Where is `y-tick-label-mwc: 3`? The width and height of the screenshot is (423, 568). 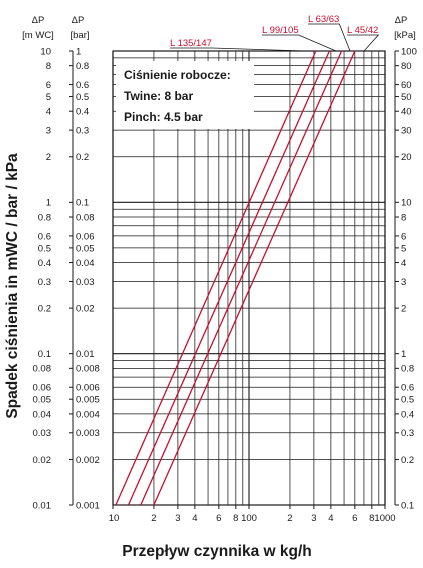 y-tick-label-mwc: 3 is located at coordinates (48, 131).